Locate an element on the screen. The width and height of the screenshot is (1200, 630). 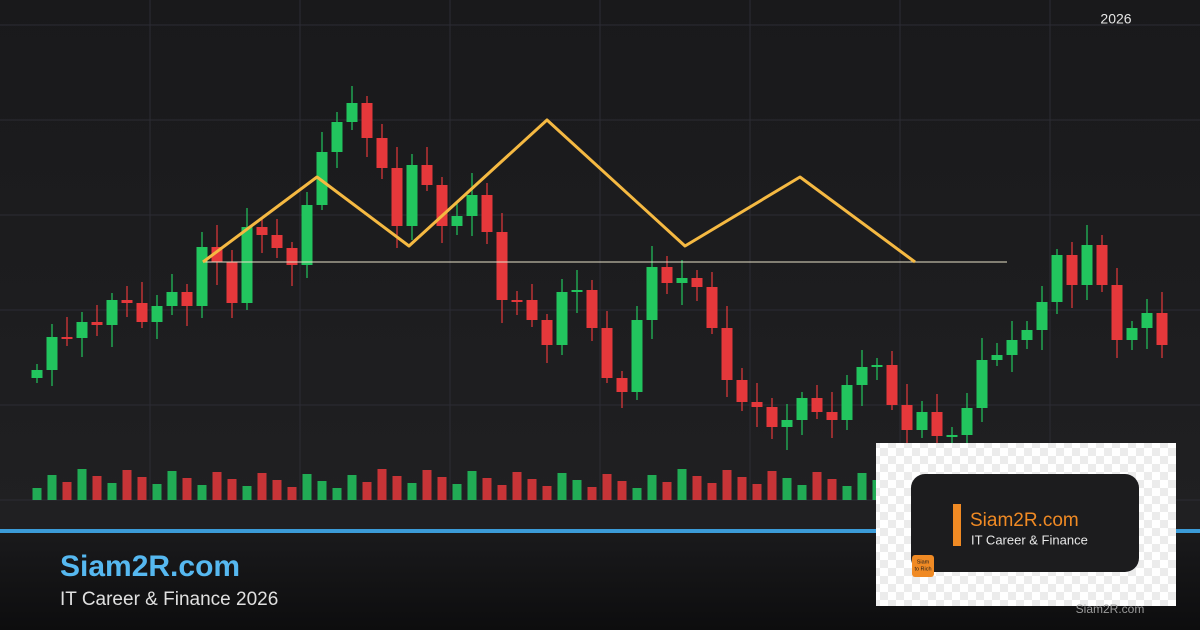
logo-title: Siam2R.com is located at coordinates (1024, 520).